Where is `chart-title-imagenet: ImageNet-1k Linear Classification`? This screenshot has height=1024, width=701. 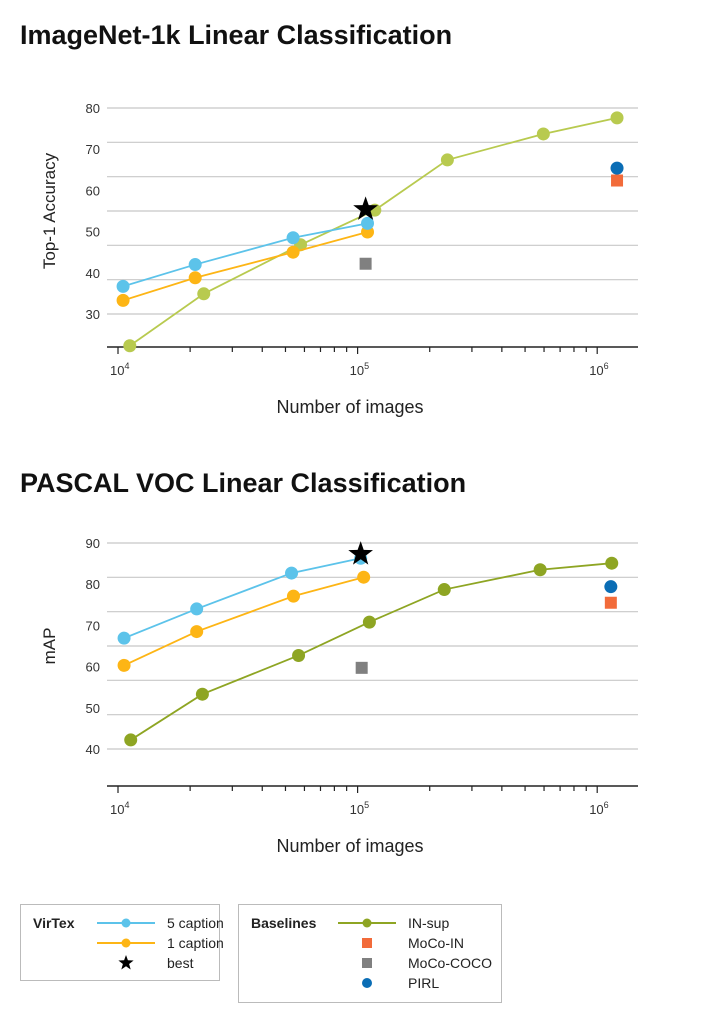
chart-title-imagenet: ImageNet-1k Linear Classification is located at coordinates (236, 35).